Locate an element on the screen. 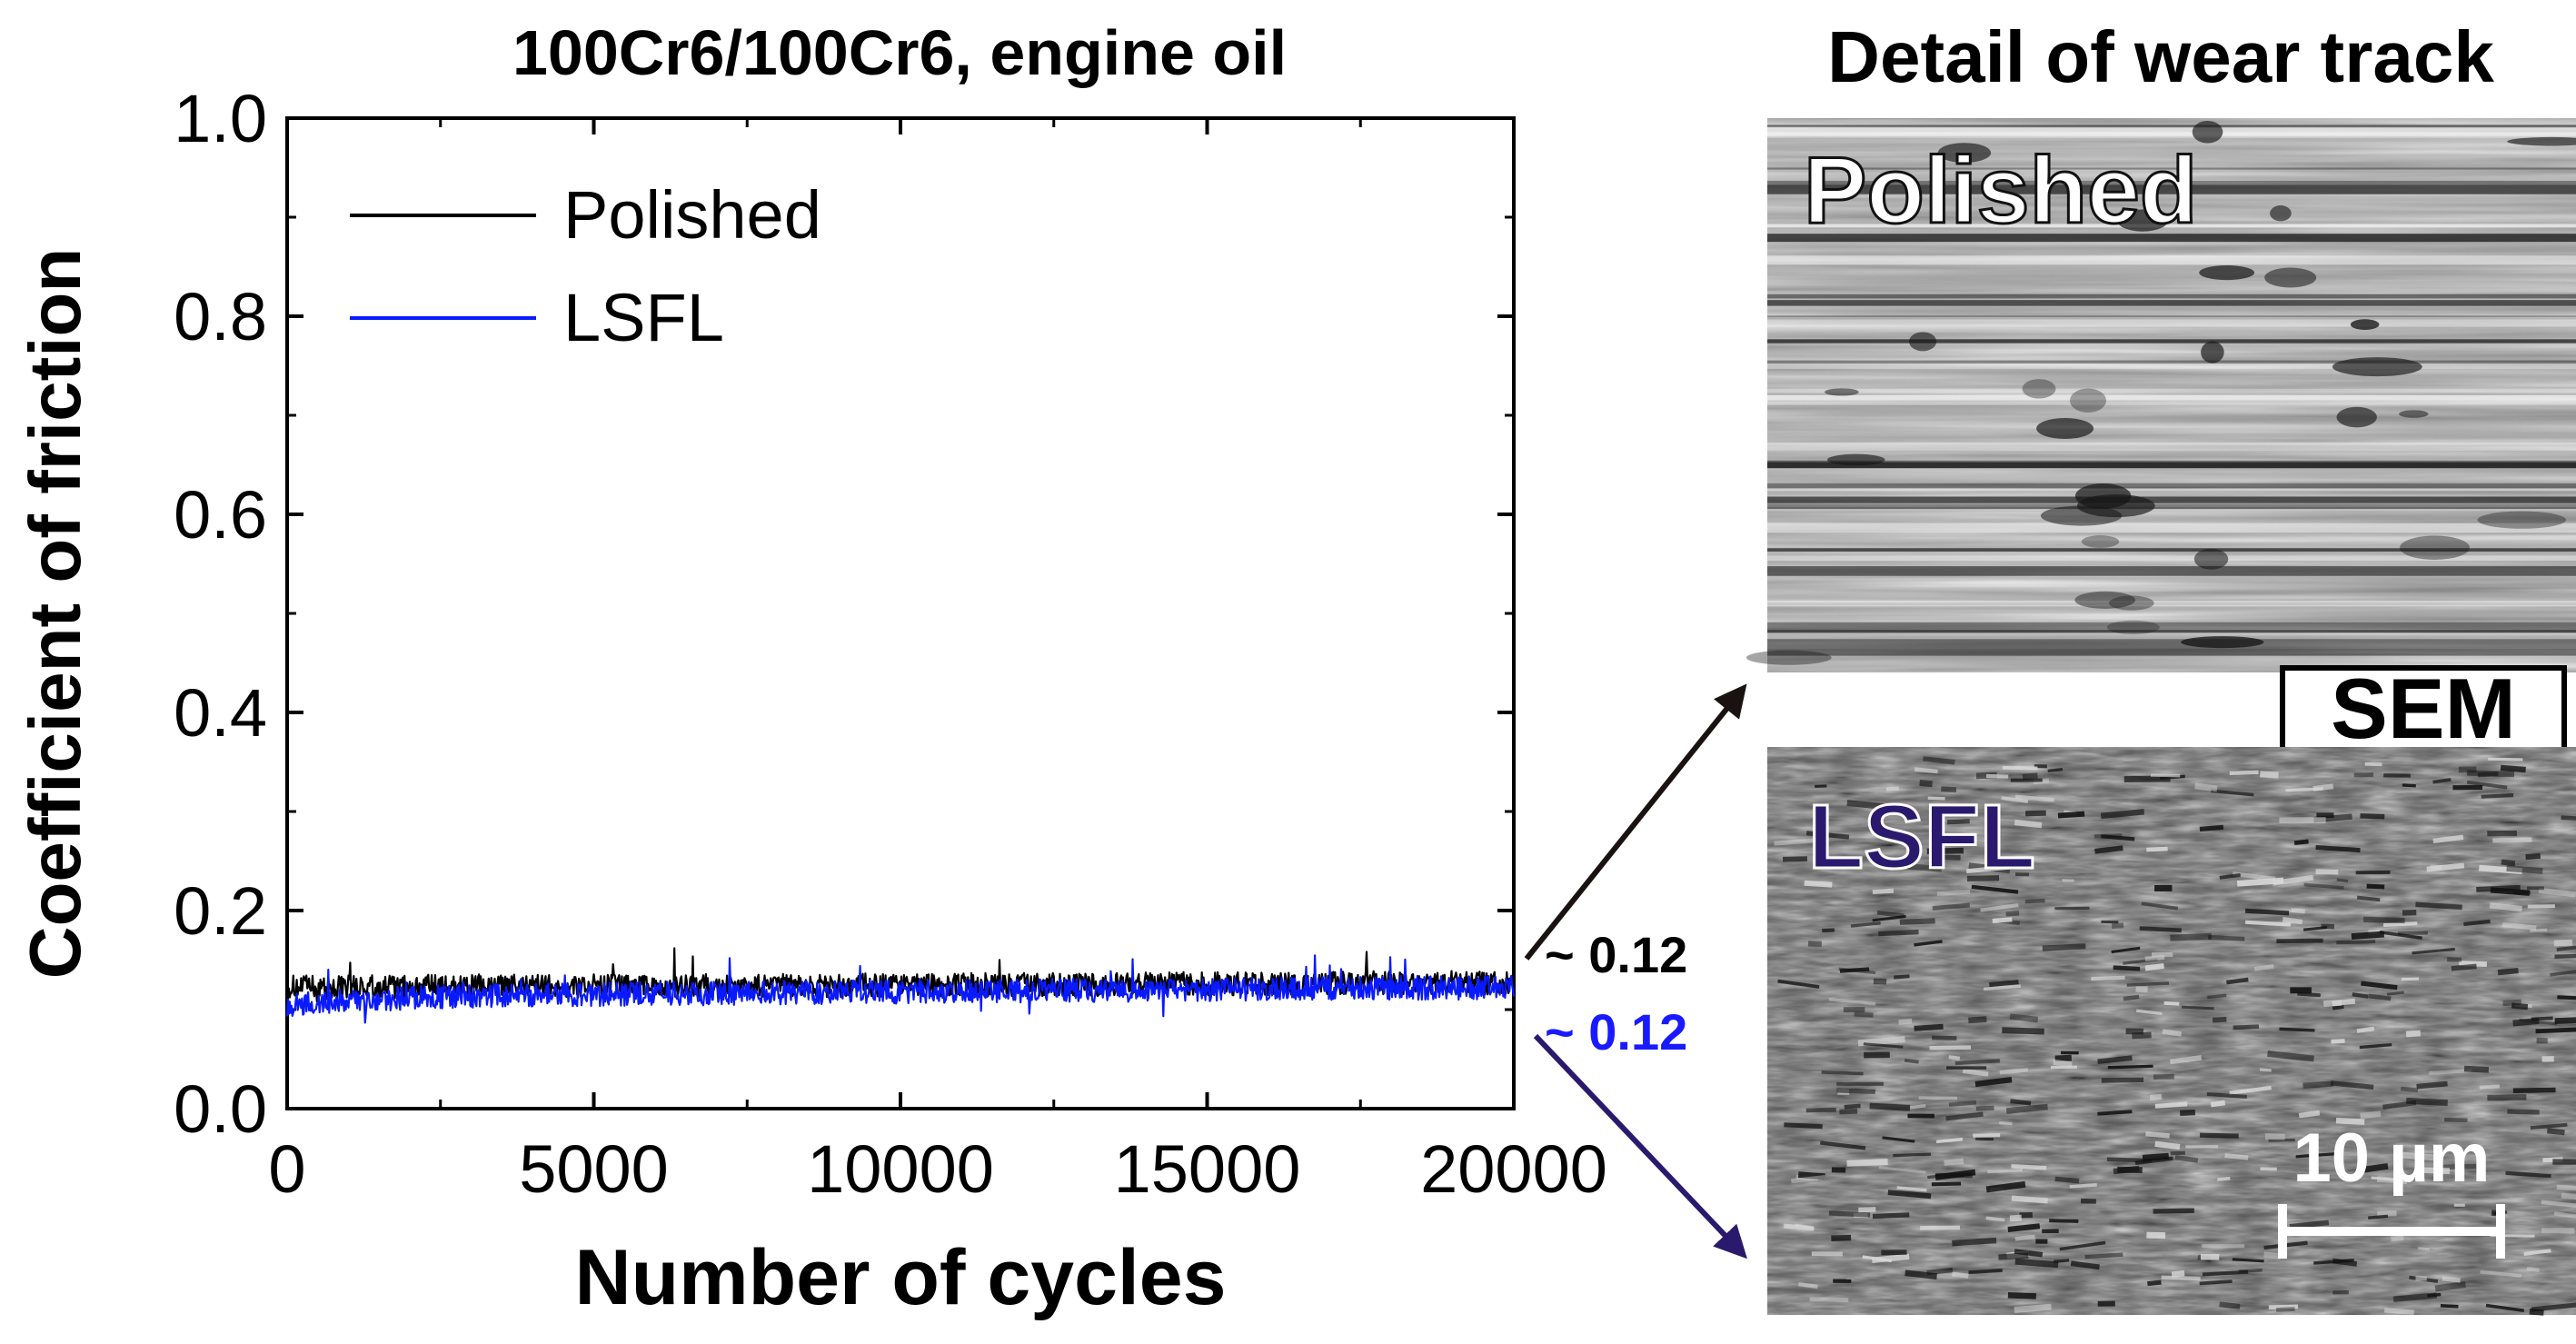  sem-image-polished is located at coordinates (2161, 395).